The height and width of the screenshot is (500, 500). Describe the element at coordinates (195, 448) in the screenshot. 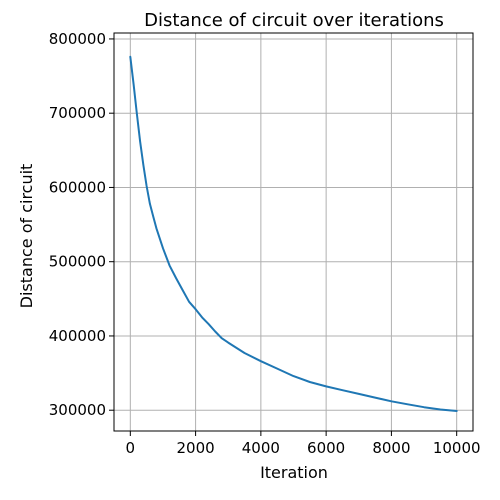

I see `x-tick-label: 2000` at that location.